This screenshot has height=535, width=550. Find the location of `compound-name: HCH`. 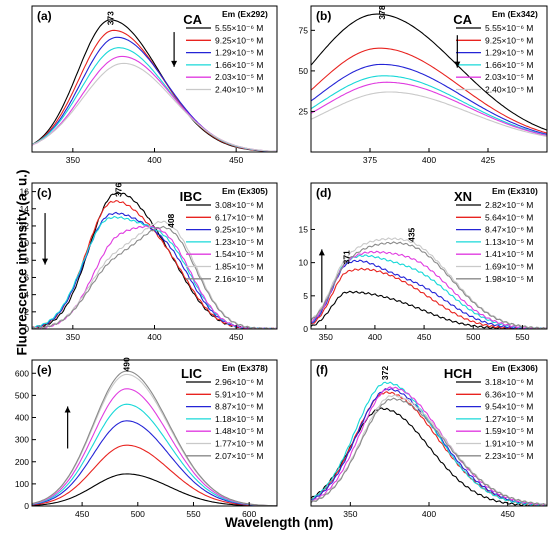

compound-name: HCH is located at coordinates (458, 373).